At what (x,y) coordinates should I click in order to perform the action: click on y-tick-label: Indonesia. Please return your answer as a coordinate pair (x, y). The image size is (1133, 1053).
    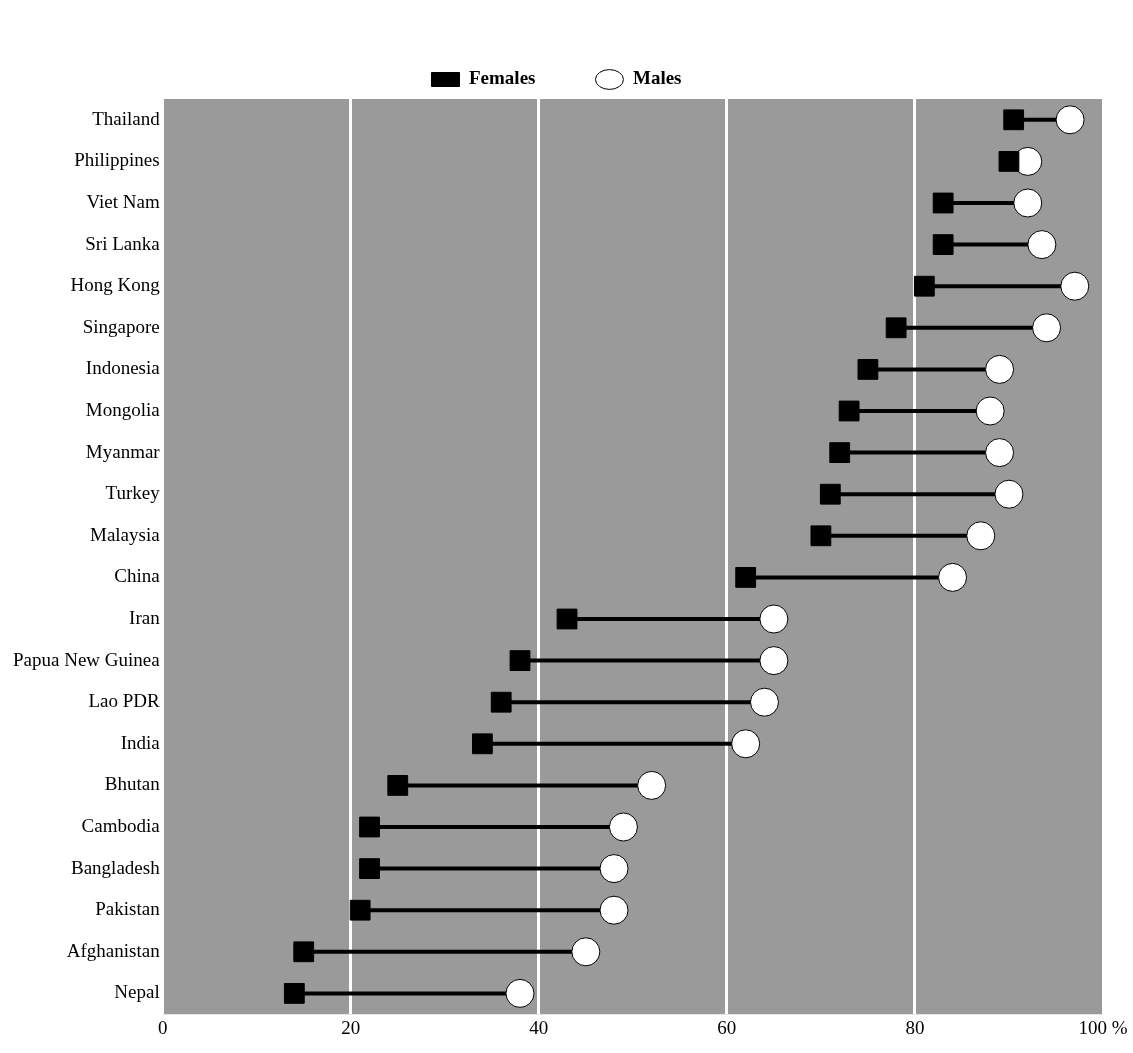
    Looking at the image, I should click on (123, 368).